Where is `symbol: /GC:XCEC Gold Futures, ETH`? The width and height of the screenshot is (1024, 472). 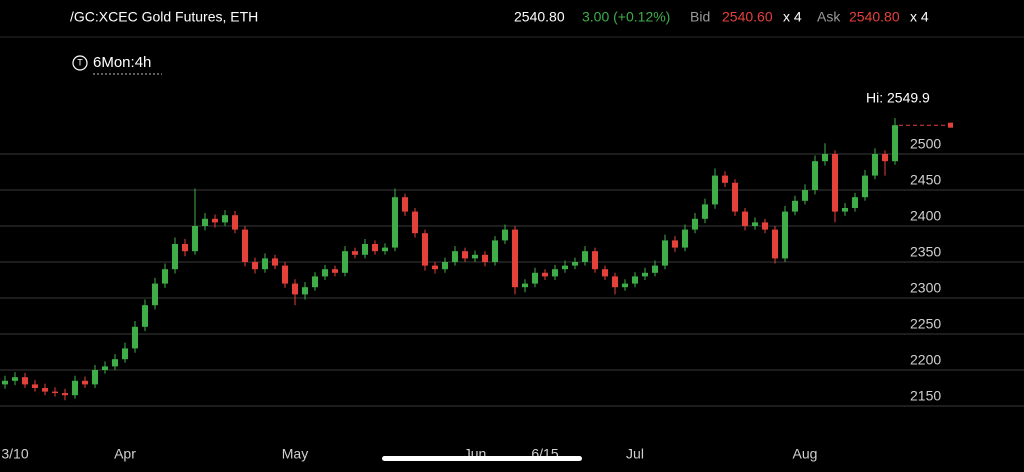 symbol: /GC:XCEC Gold Futures, ETH is located at coordinates (164, 17).